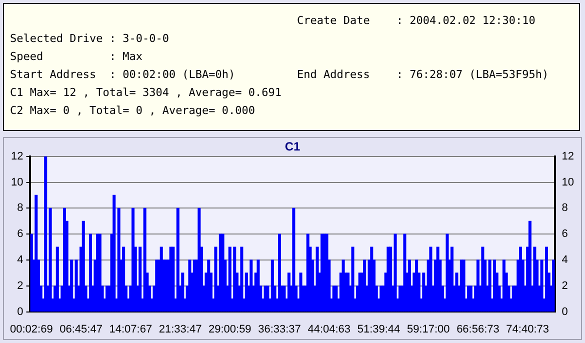 The width and height of the screenshot is (585, 343). Describe the element at coordinates (133, 111) in the screenshot. I see `text: C2 Max= 0 , Total= 0 , Average= 0.000` at that location.